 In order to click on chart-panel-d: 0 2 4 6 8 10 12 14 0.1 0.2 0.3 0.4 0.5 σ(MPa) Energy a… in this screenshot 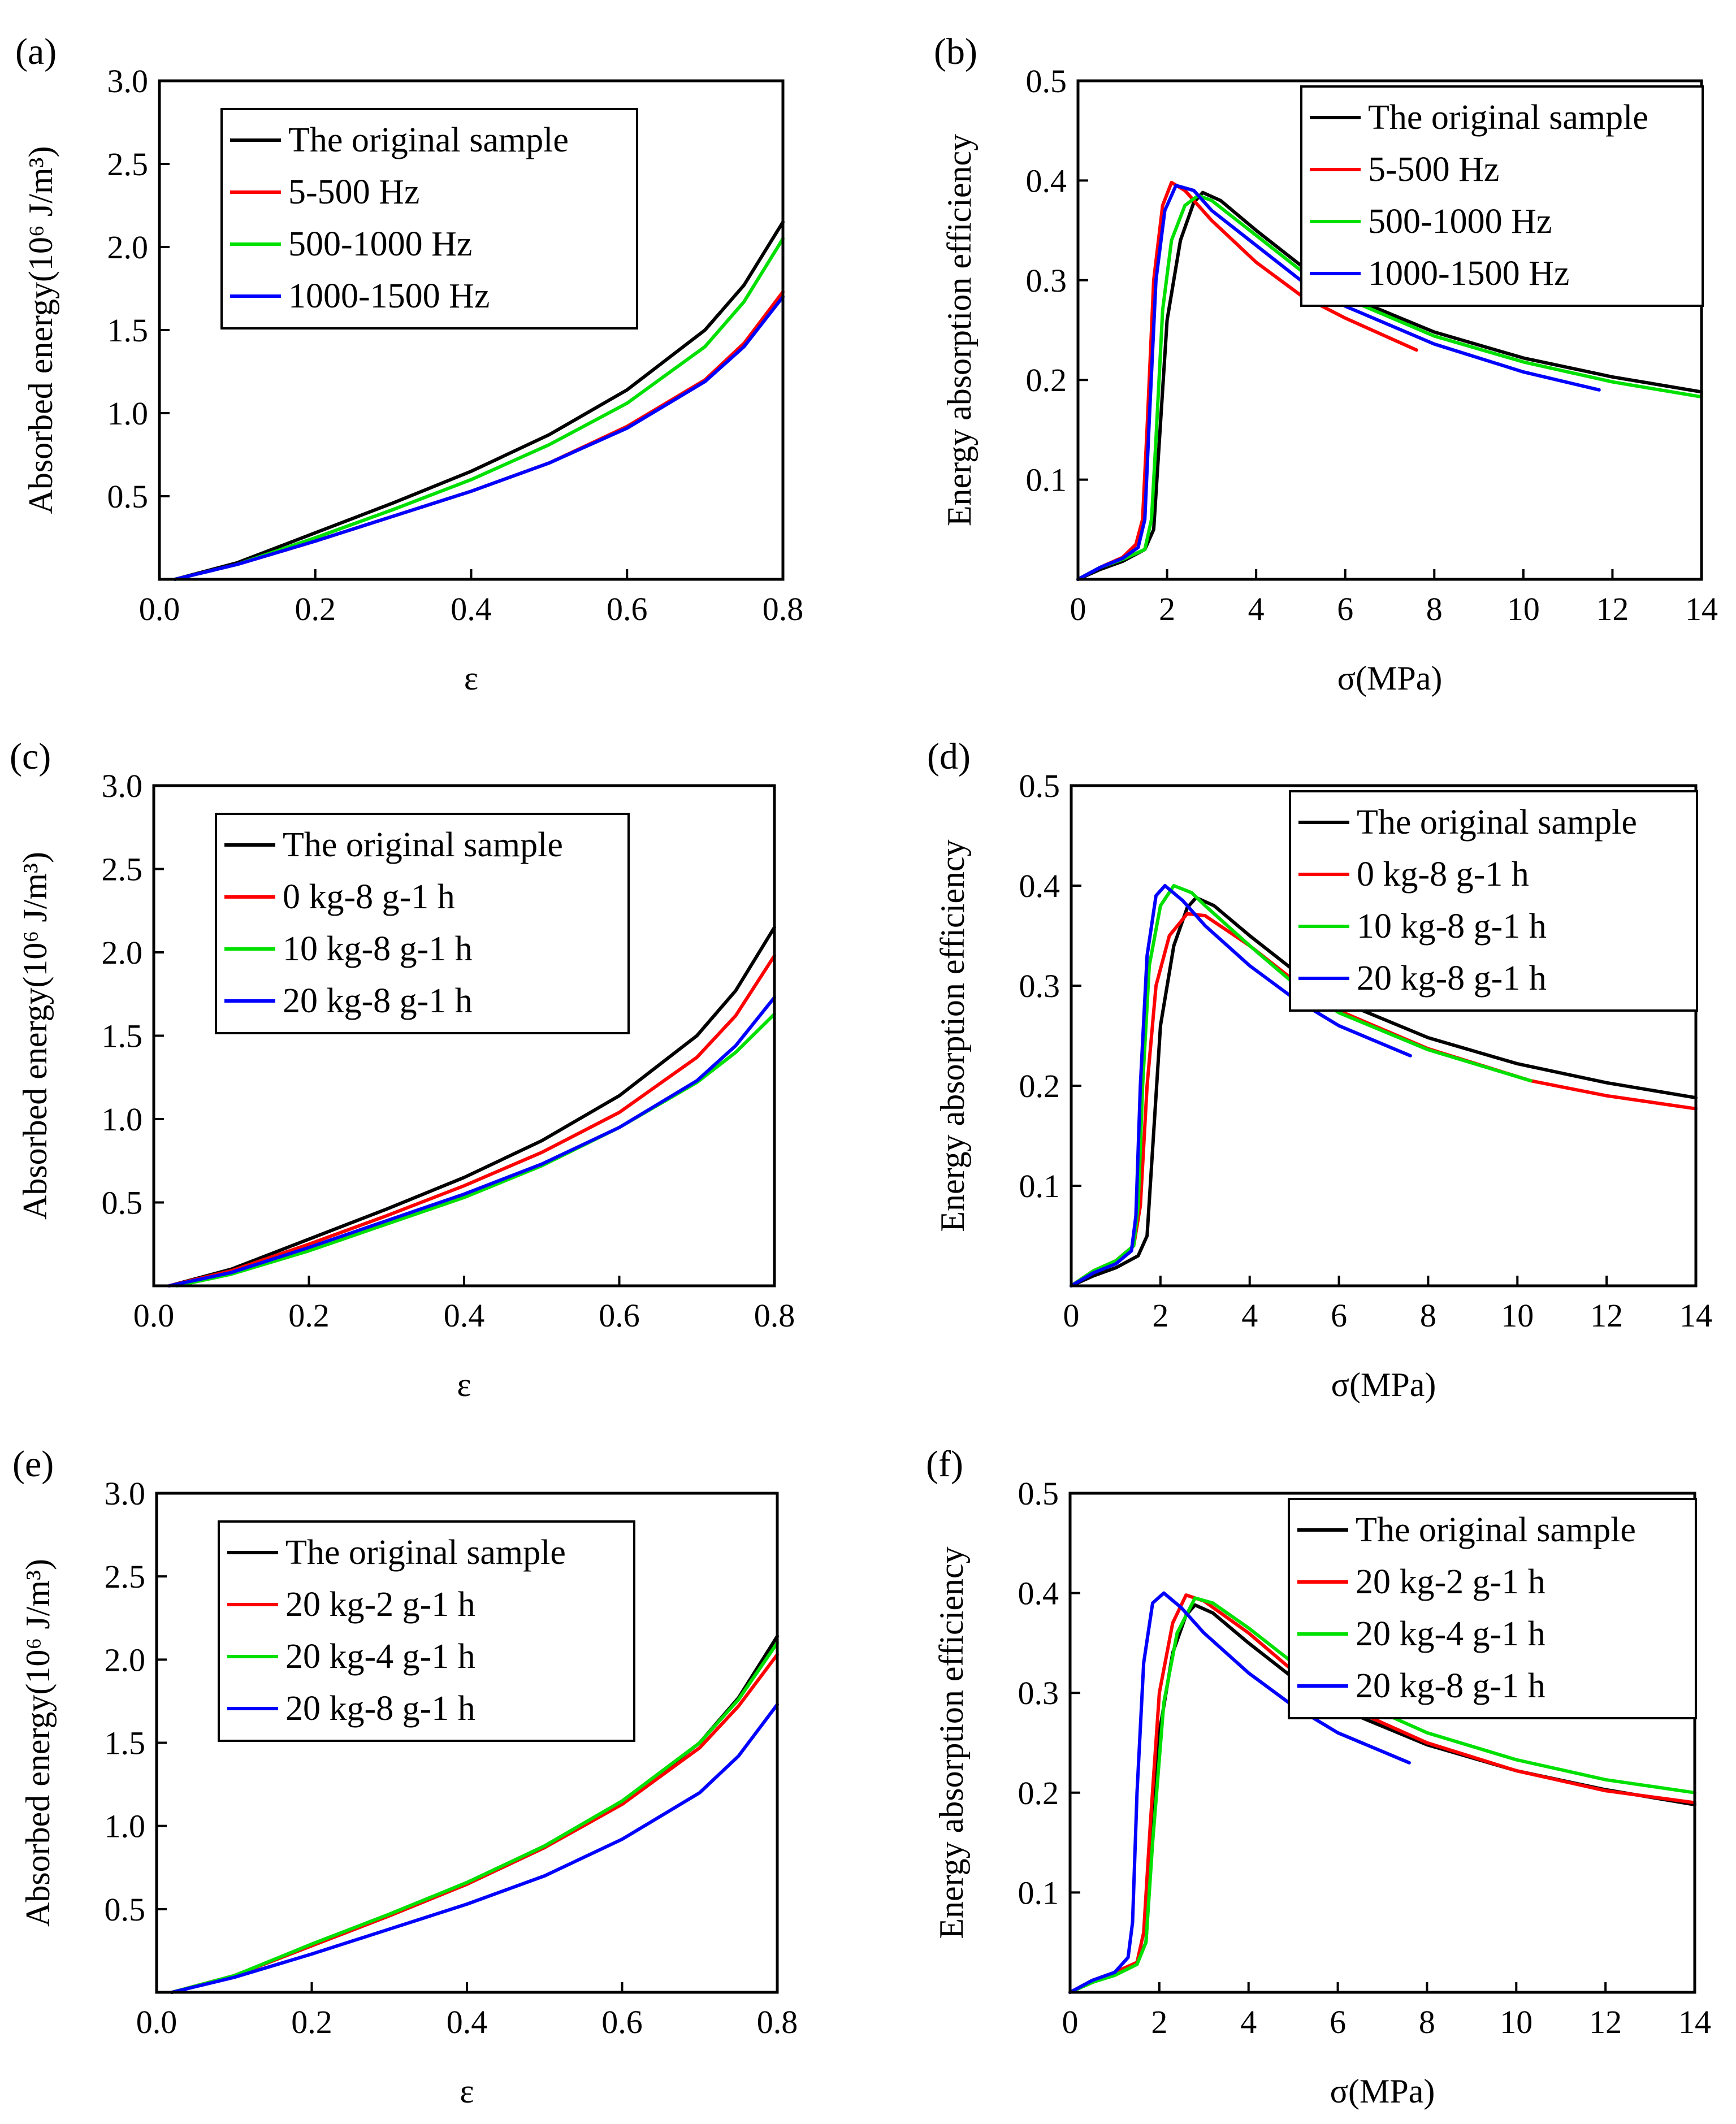, I will do `click(1319, 1069)`.